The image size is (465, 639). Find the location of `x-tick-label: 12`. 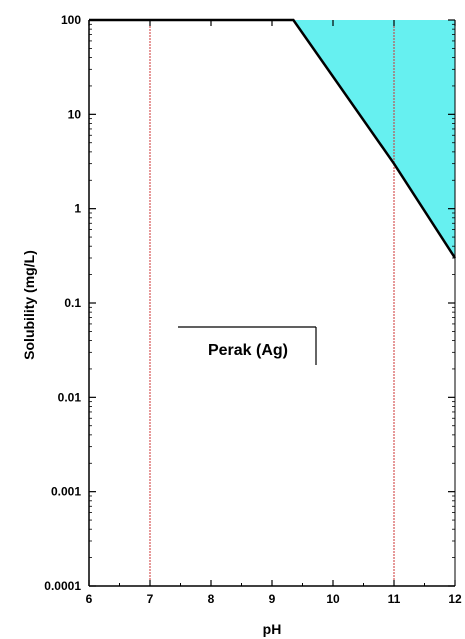

x-tick-label: 12 is located at coordinates (455, 599).